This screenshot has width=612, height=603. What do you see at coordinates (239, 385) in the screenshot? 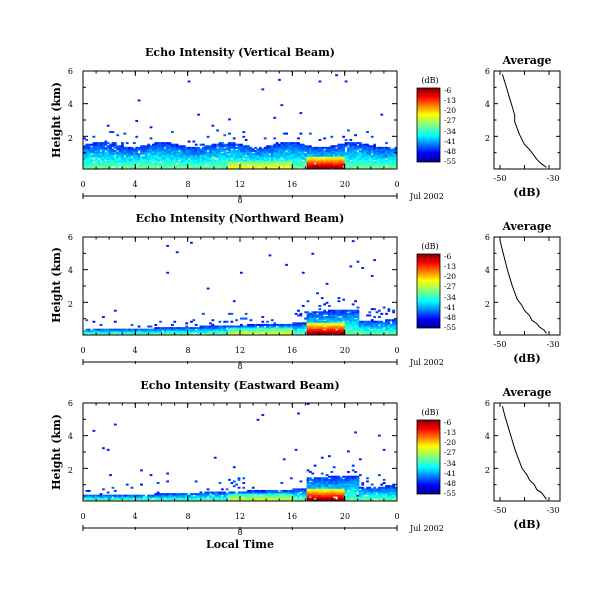
I see `panel-title-eastward: Echo Intensity (Eastward Beam)` at bounding box center [239, 385].